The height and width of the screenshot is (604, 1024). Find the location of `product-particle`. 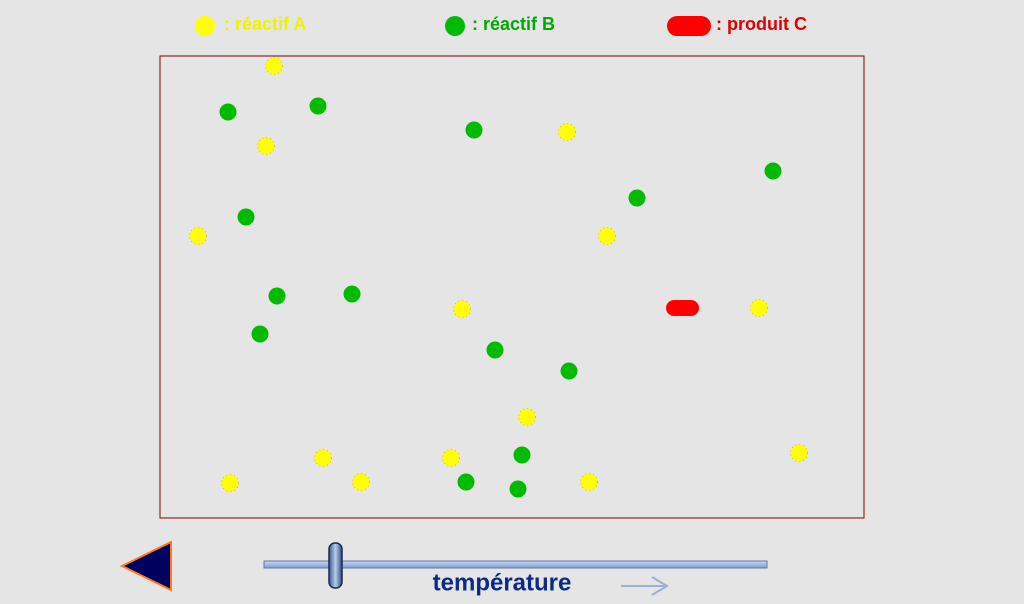

product-particle is located at coordinates (682, 308).